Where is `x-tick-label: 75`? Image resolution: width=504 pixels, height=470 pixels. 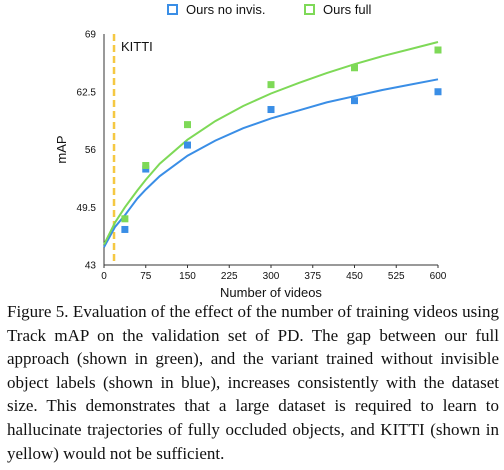 x-tick-label: 75 is located at coordinates (146, 276).